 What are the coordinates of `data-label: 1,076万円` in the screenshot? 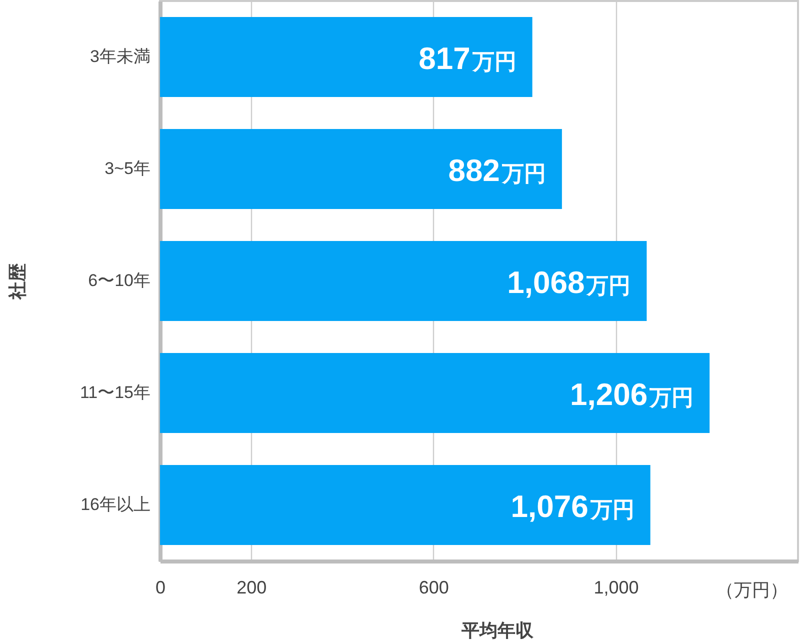 It's located at (572, 506).